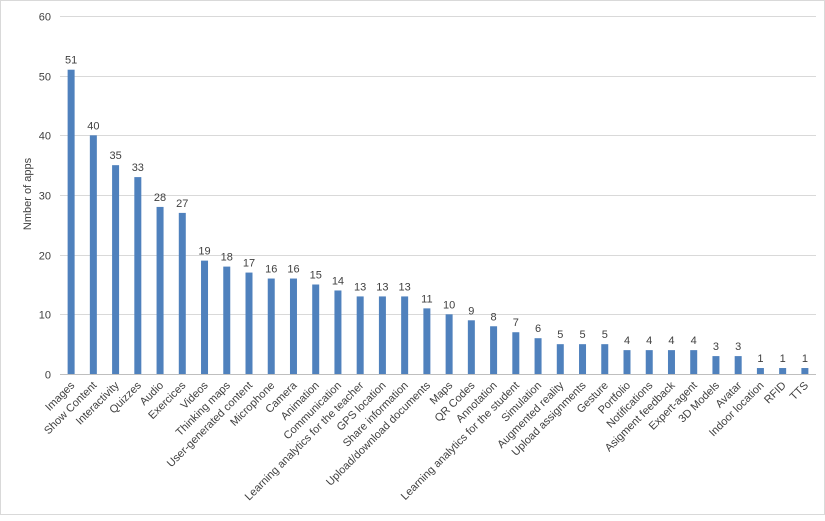 The image size is (825, 521). I want to click on data-label: 33, so click(138, 168).